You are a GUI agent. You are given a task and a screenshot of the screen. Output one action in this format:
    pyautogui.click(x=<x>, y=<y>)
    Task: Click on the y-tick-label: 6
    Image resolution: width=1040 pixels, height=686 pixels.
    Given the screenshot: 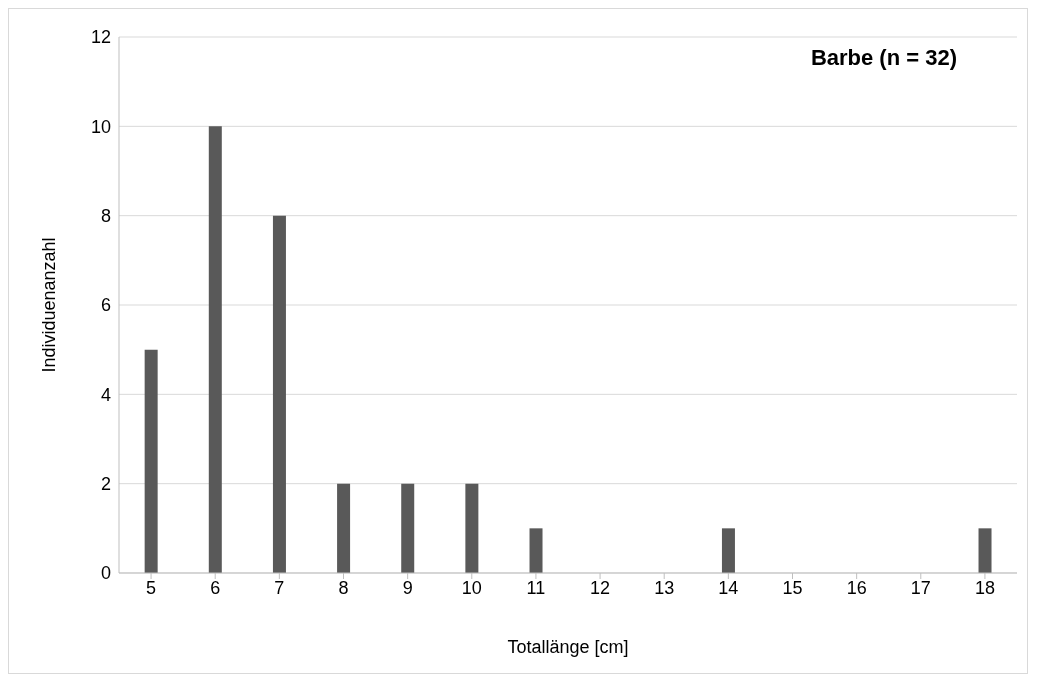 What is the action you would take?
    pyautogui.click(x=105, y=305)
    